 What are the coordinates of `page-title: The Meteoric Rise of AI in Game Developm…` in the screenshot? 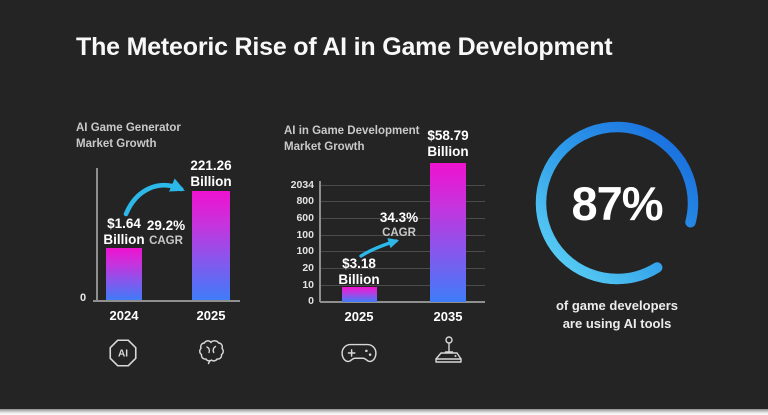 It's located at (344, 47).